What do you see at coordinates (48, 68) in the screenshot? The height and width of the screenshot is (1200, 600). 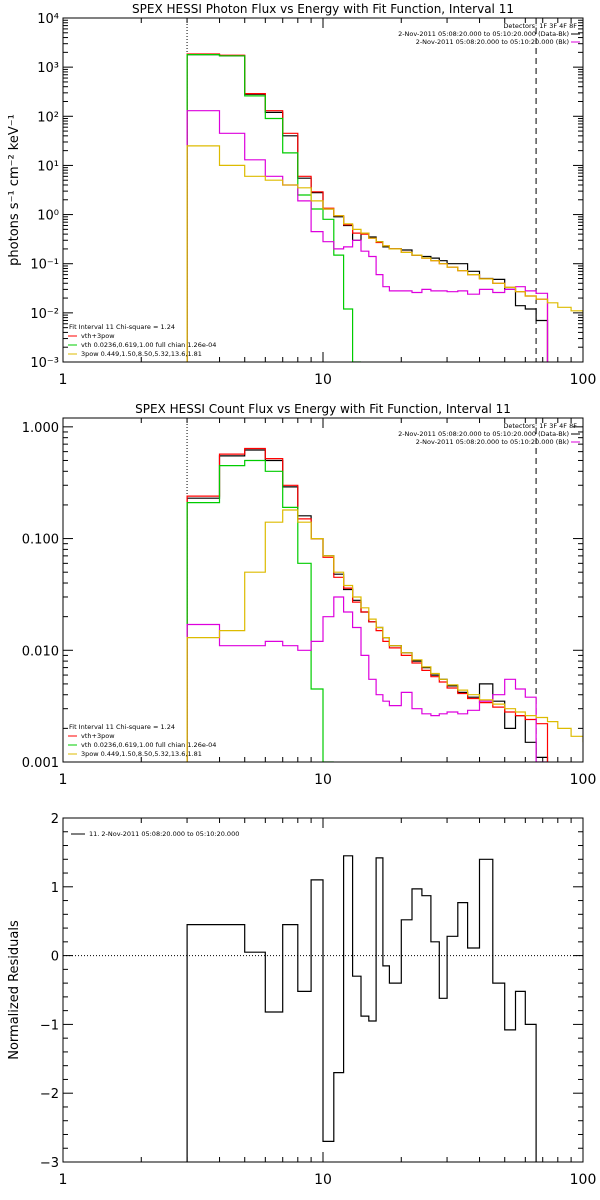 I see `y-tick-label: 10³` at bounding box center [48, 68].